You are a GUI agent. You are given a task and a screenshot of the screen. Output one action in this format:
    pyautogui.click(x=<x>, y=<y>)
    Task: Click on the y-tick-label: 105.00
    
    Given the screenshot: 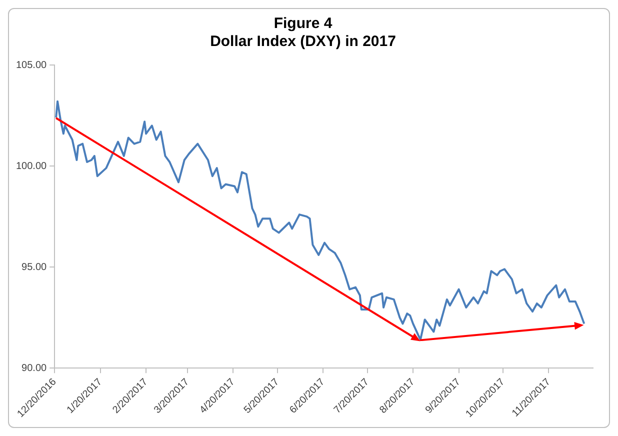 What is the action you would take?
    pyautogui.click(x=32, y=65)
    